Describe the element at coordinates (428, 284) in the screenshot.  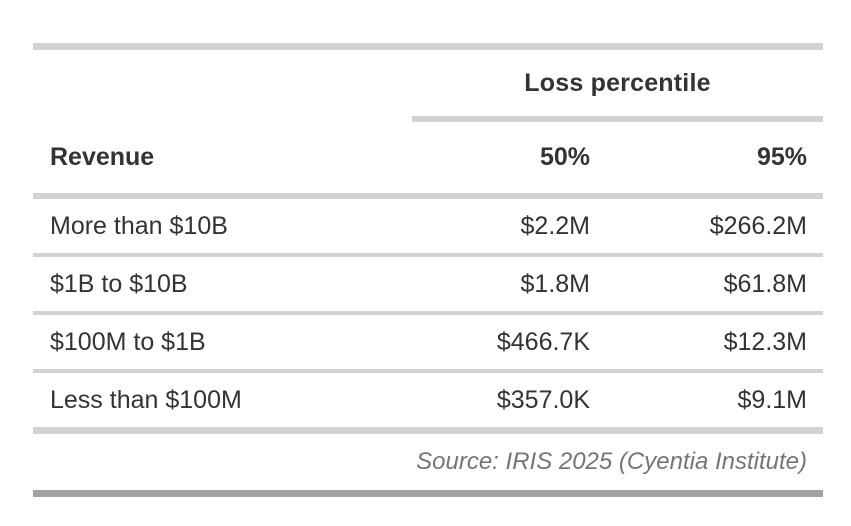
I see `table-row-1b-to-10b: $1B to $10B $1.8M $61.8M` at that location.